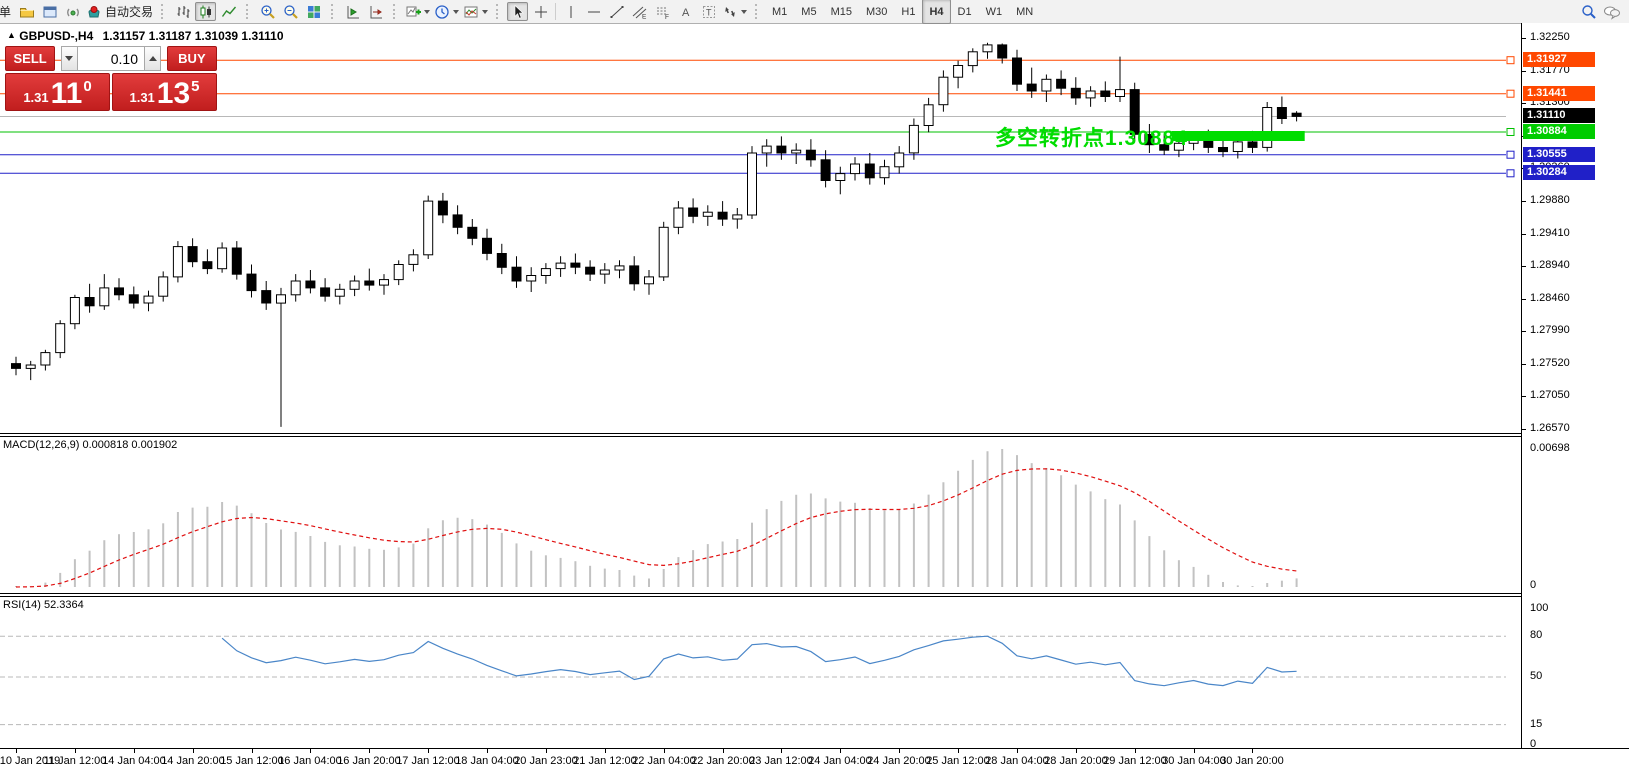 The width and height of the screenshot is (1629, 771). I want to click on auto-trading-label: 自动交易, so click(129, 12).